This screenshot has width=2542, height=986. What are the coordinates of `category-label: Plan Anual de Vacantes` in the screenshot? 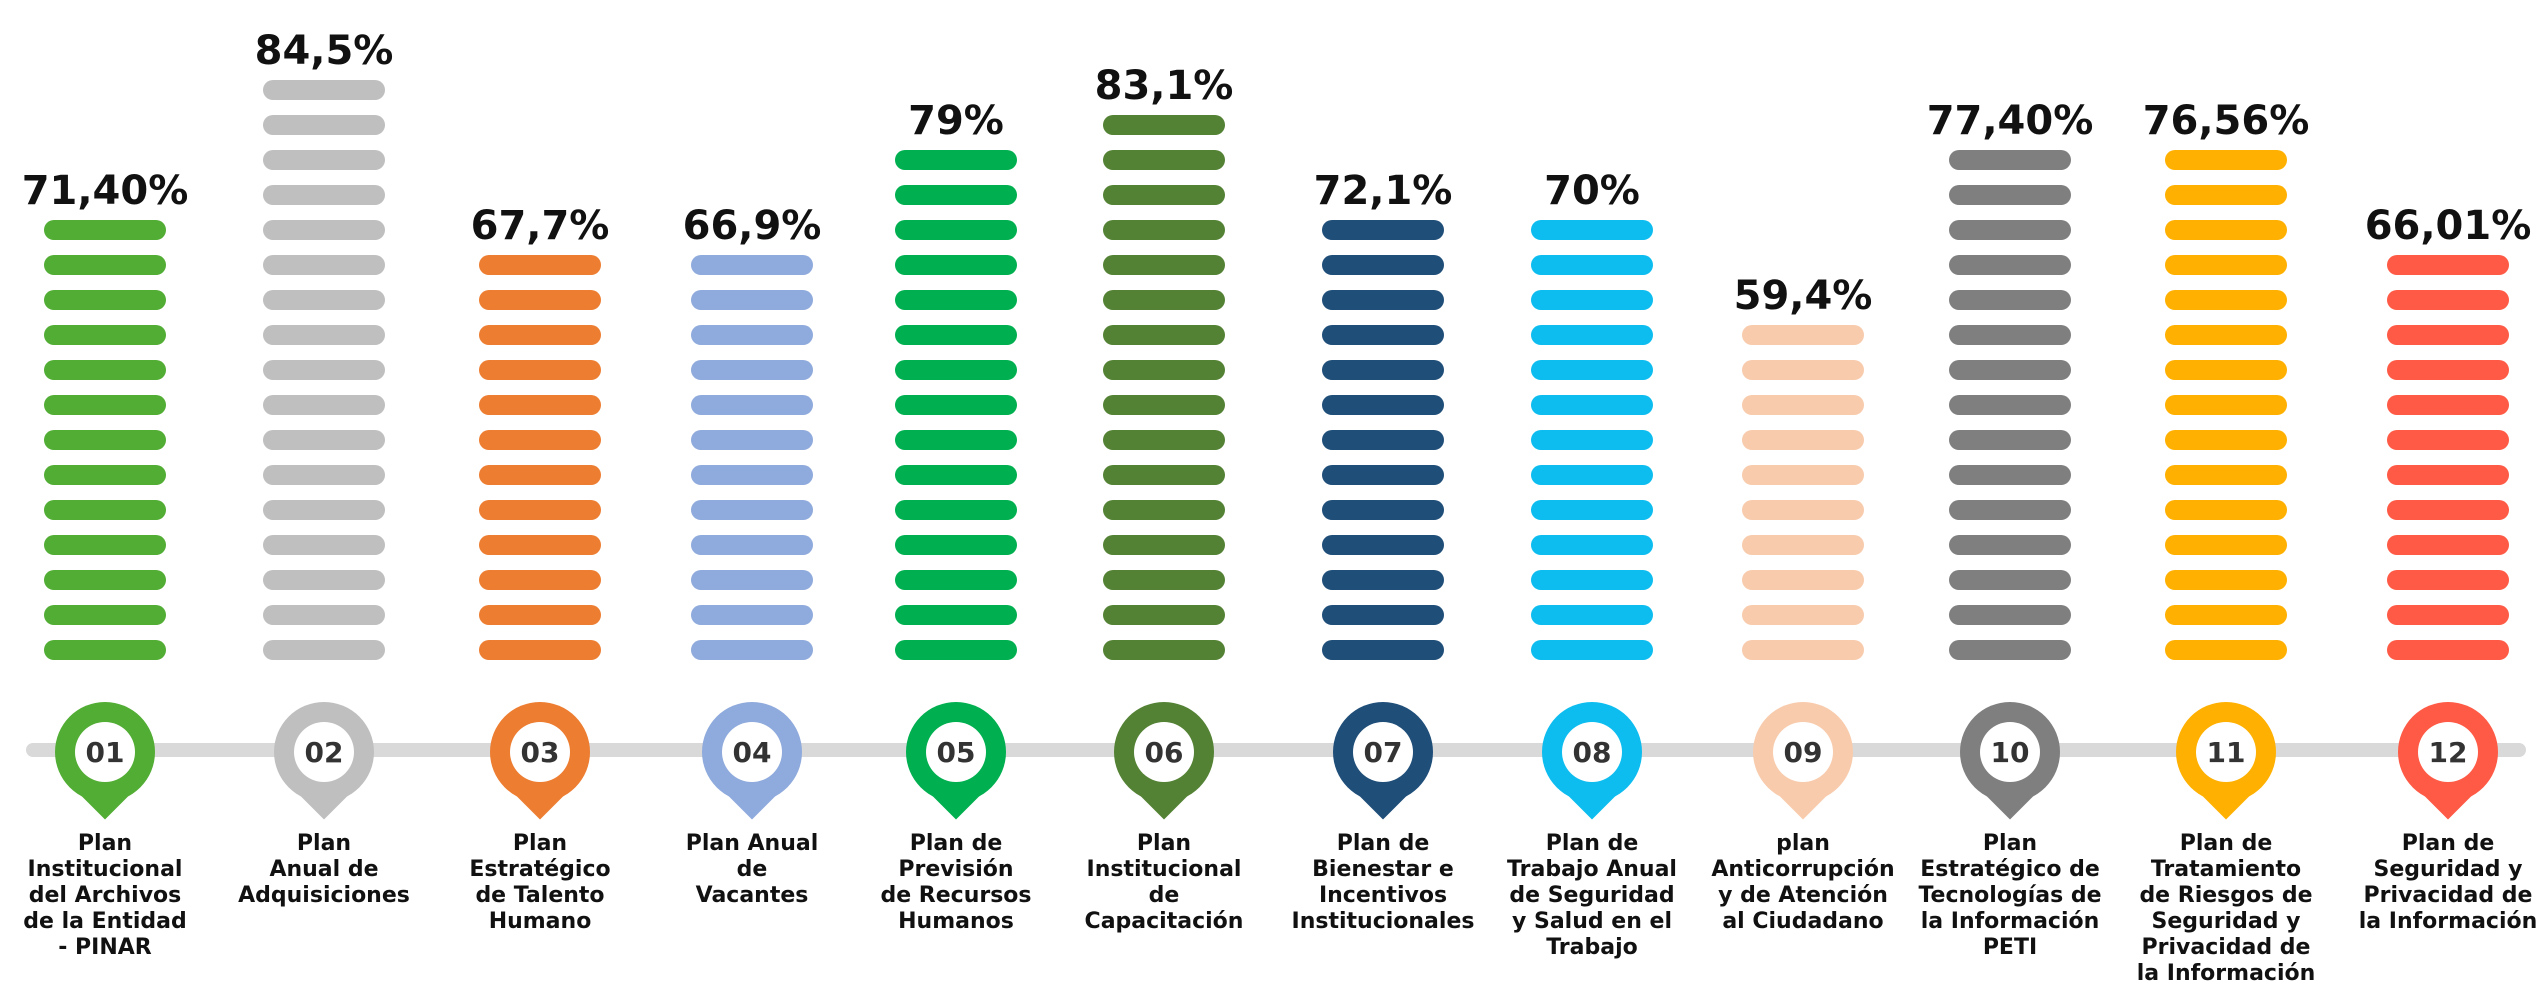 It's located at (752, 869).